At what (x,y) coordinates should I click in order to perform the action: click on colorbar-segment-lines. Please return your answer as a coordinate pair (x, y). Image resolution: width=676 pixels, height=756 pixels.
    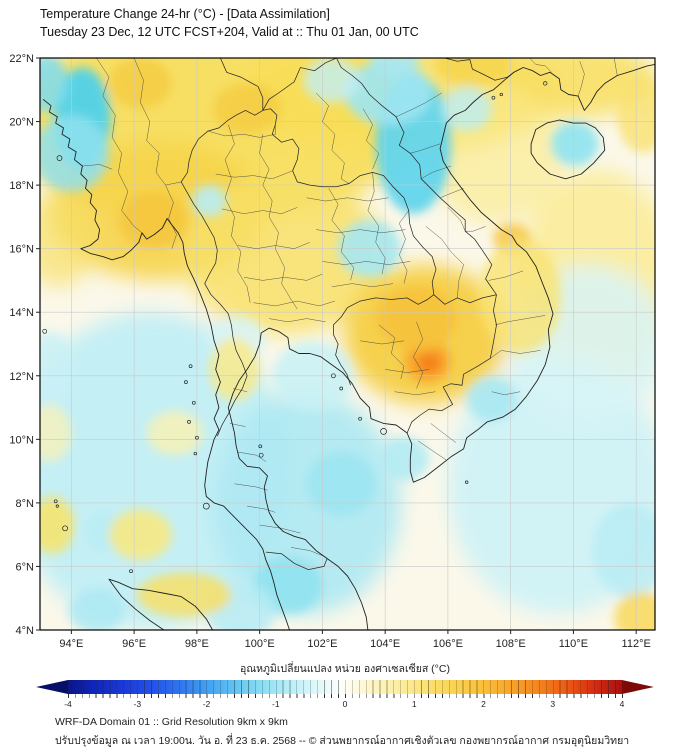
    Looking at the image, I should click on (345, 687).